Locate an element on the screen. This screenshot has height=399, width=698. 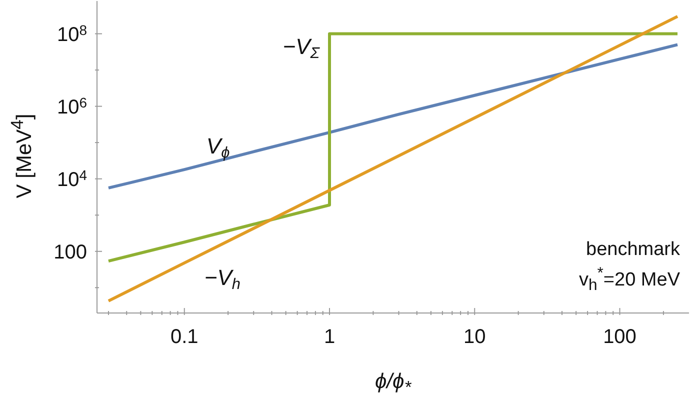
annotation: v$_{h}$$^{*}$=20 MeV is located at coordinates (629, 280).